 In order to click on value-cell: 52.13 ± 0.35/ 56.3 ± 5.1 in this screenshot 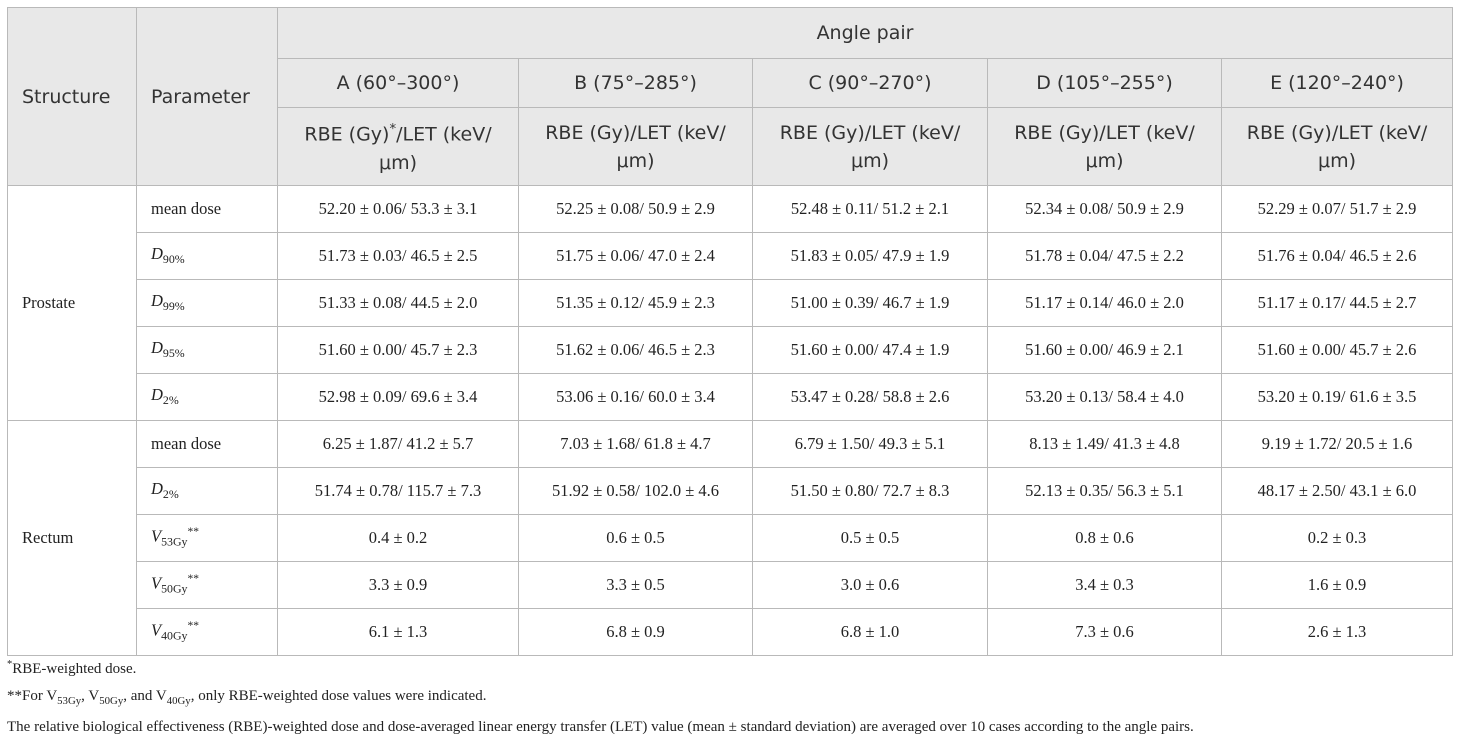, I will do `click(1104, 491)`.